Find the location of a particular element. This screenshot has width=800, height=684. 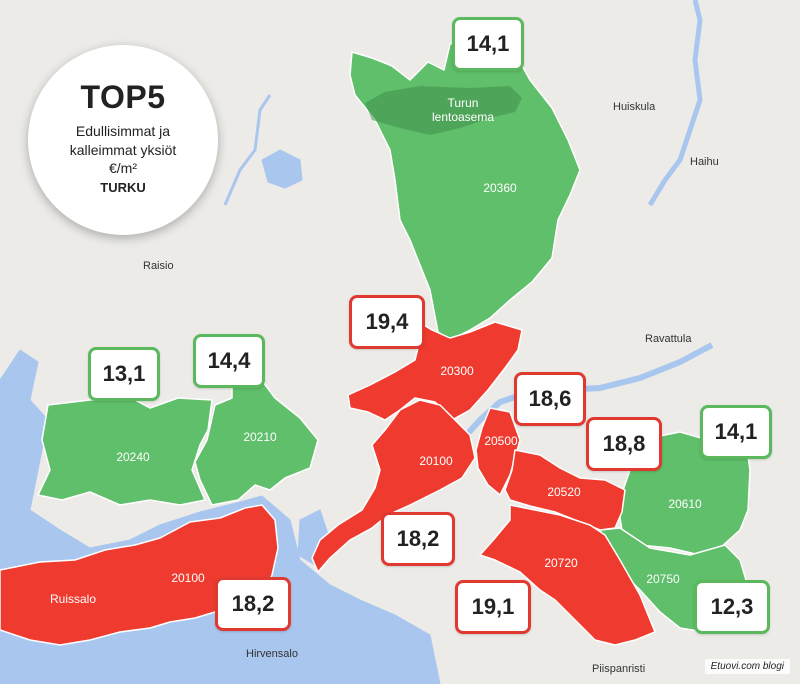

airport-label-line2: lentoasema is located at coordinates (463, 117).